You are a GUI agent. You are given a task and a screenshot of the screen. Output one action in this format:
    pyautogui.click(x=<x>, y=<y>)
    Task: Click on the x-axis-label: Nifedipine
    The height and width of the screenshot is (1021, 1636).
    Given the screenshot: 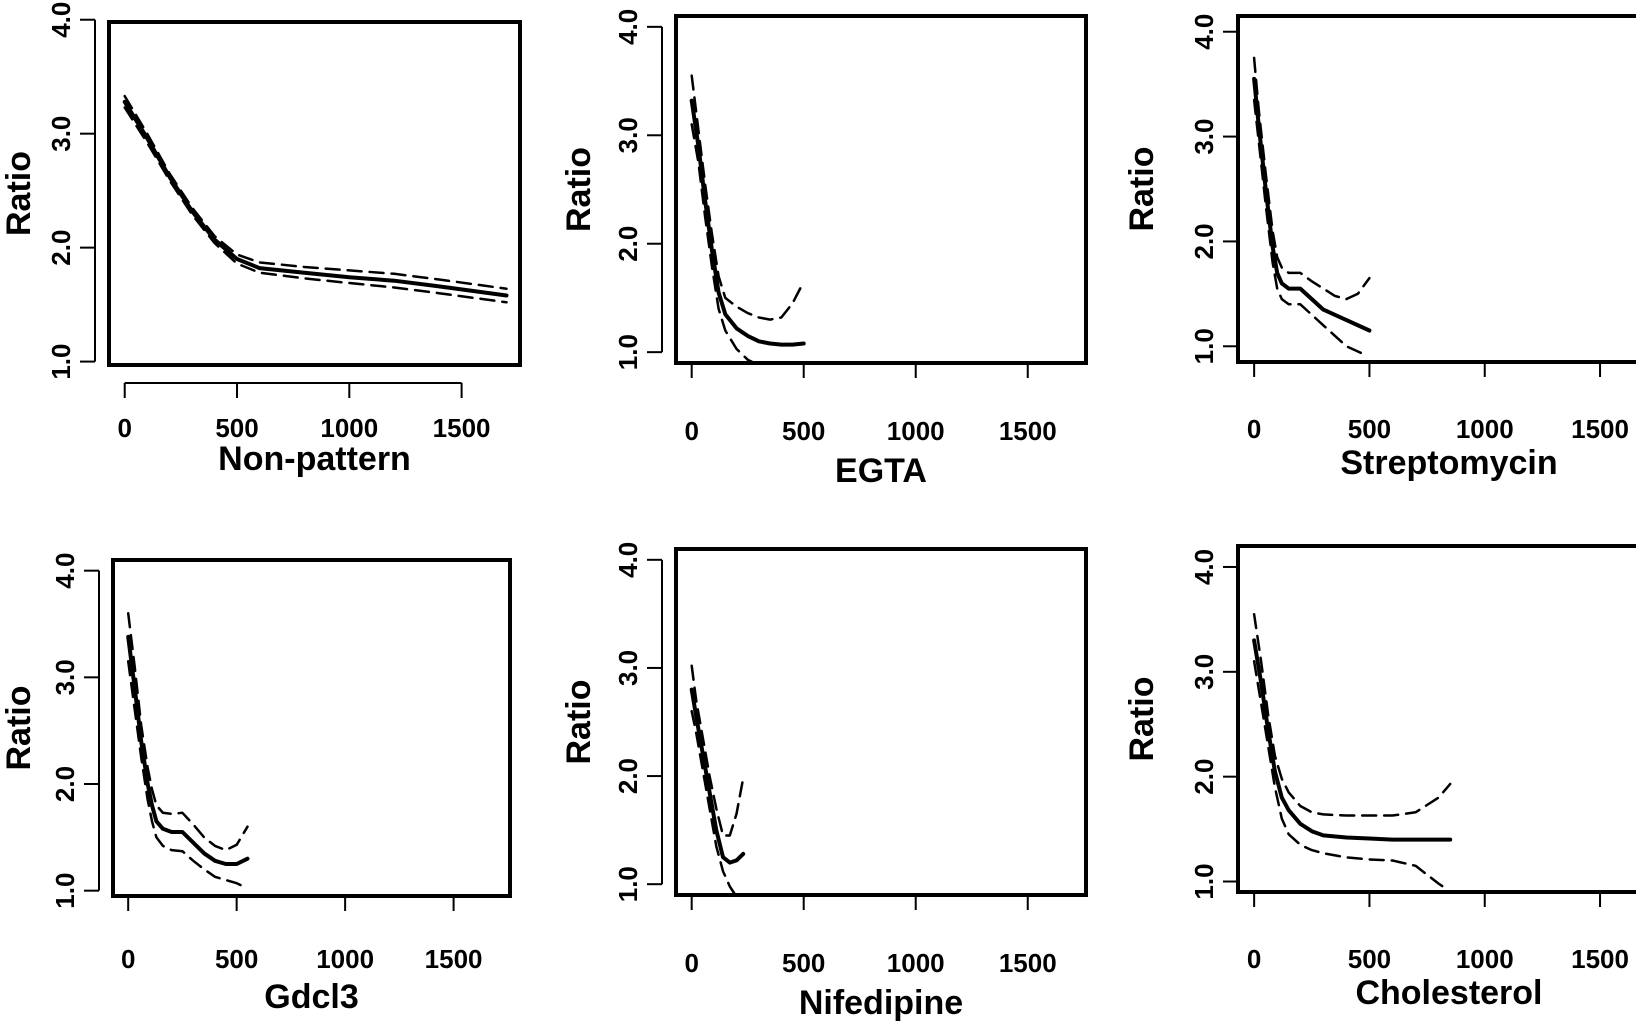 What is the action you would take?
    pyautogui.click(x=881, y=1002)
    